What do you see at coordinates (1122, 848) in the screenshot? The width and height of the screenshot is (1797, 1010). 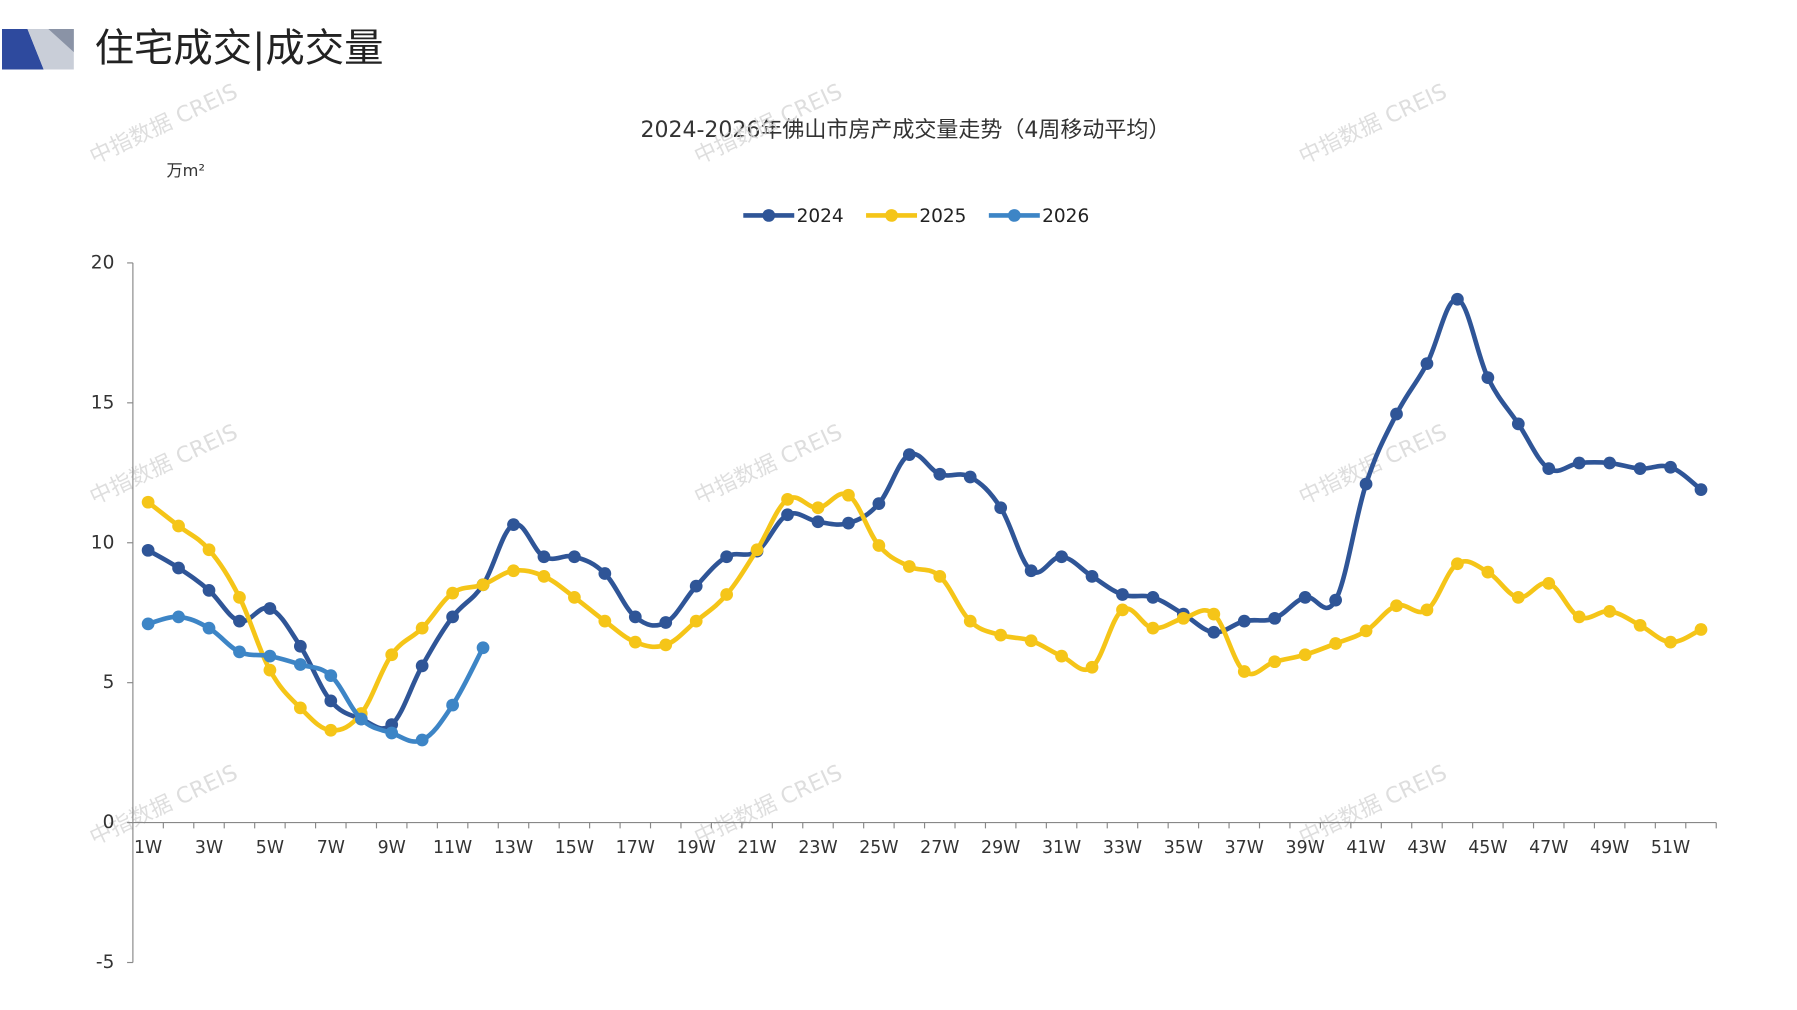 I see `x-tick-label: 33W` at bounding box center [1122, 848].